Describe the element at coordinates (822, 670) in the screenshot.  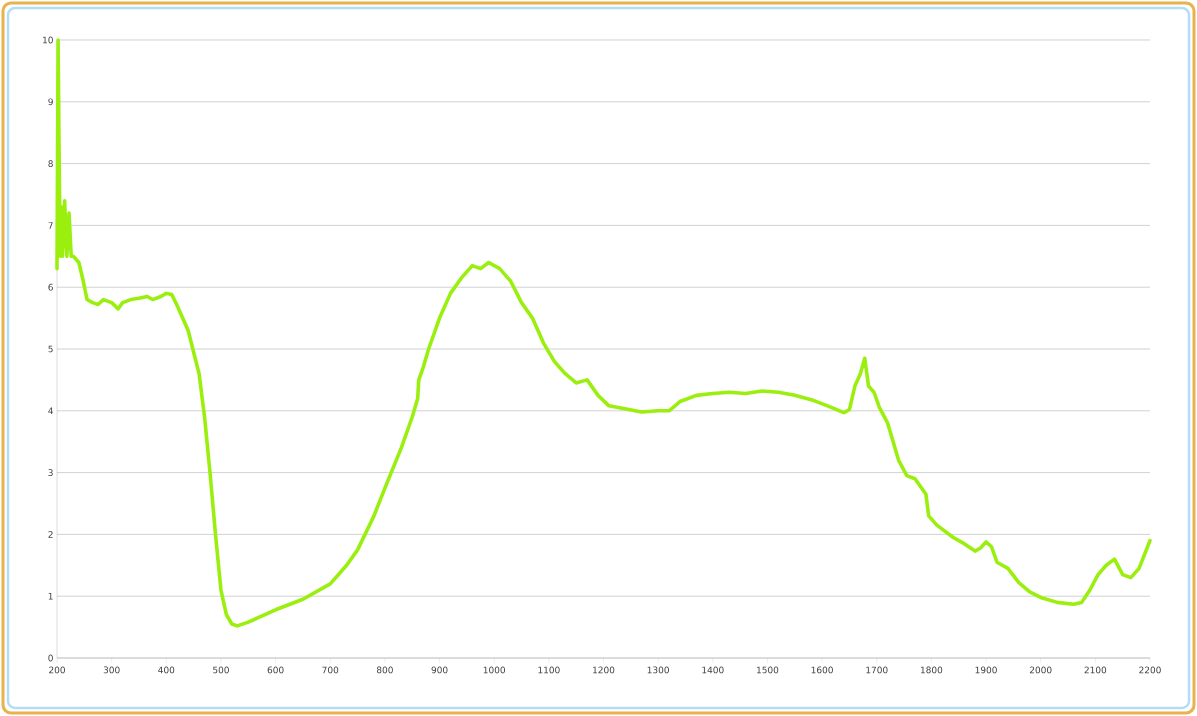
I see `x-tick-label: 1600` at that location.